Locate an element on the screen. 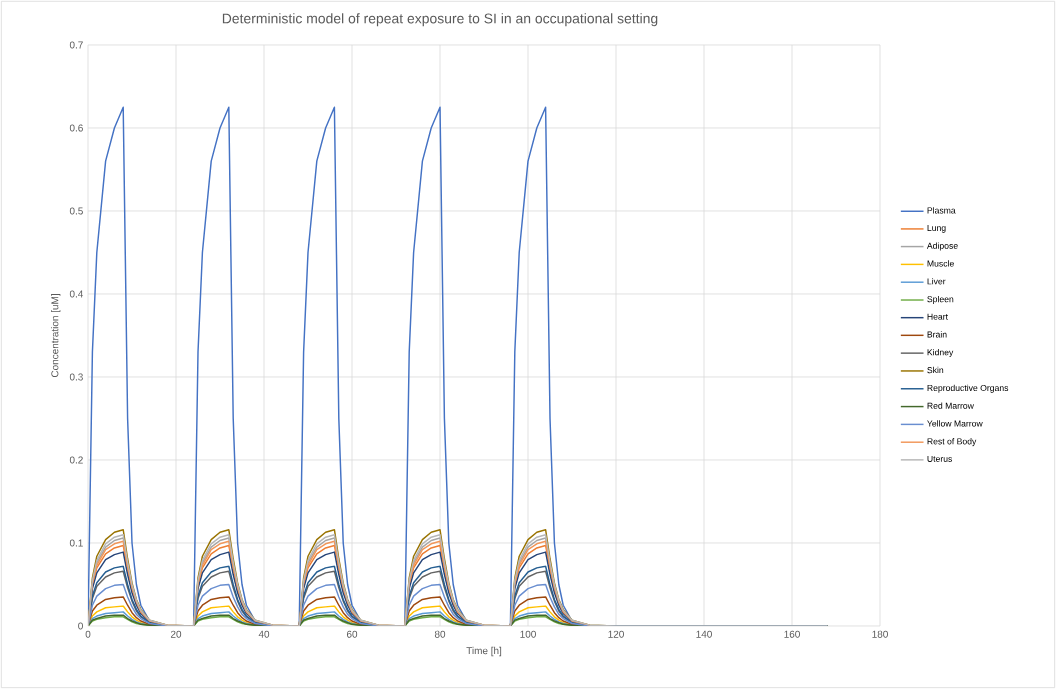 This screenshot has width=1056, height=689. y-tick-label: 0.7 is located at coordinates (76, 45).